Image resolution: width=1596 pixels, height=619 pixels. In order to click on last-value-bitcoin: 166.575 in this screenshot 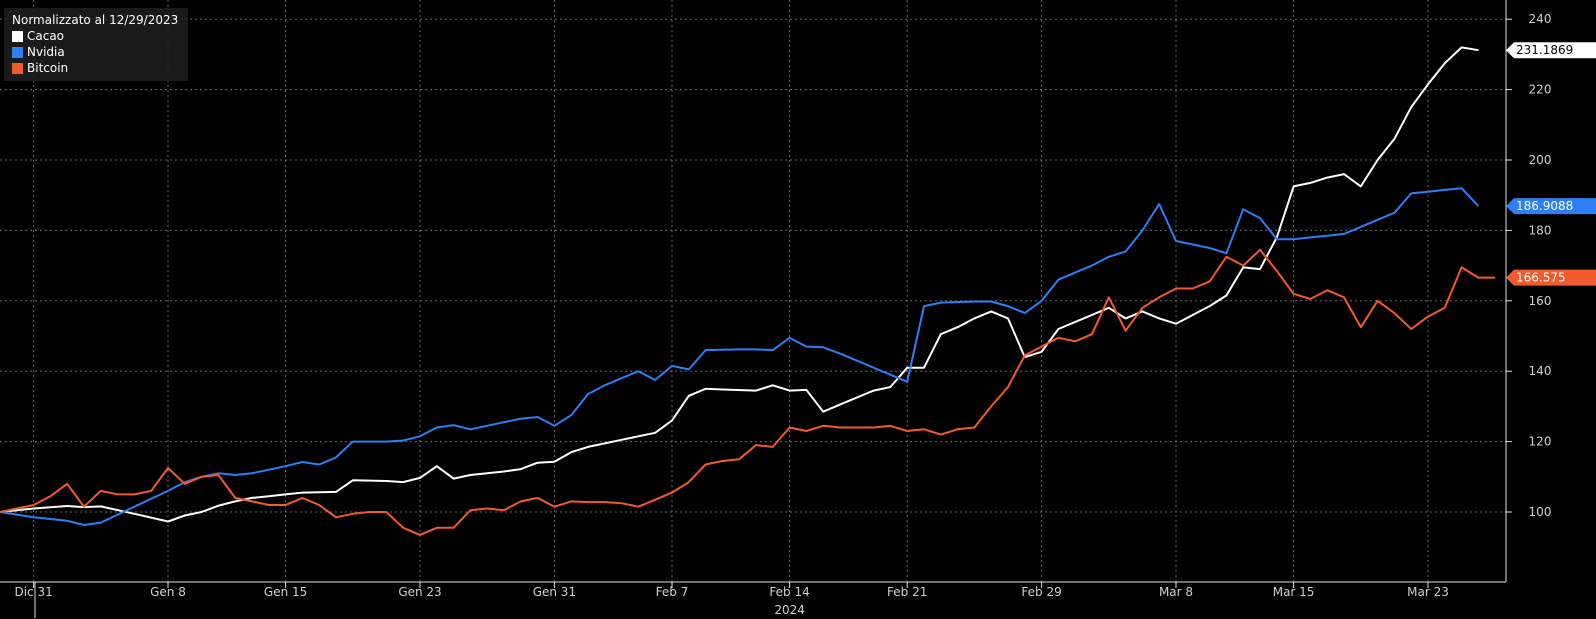, I will do `click(1551, 277)`.